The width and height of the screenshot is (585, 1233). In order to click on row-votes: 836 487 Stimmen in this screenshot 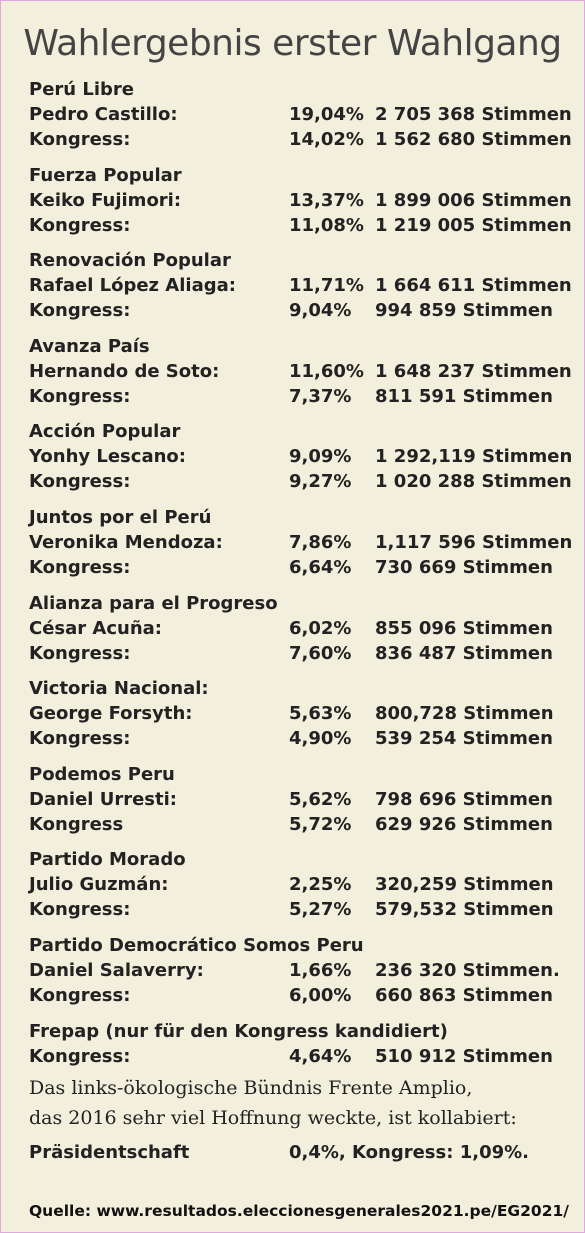, I will do `click(464, 653)`.